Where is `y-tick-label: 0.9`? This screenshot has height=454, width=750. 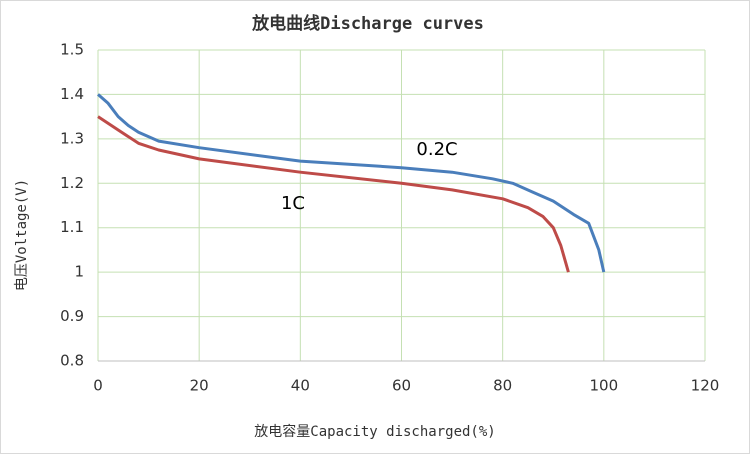 y-tick-label: 0.9 is located at coordinates (72, 316).